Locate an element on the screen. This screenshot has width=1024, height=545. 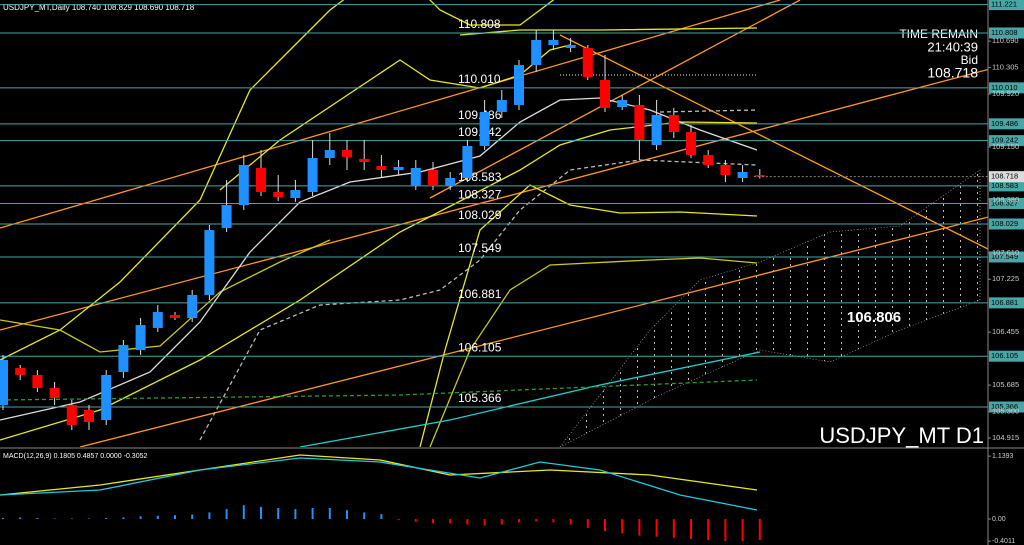
level-label: 110.808 is located at coordinates (479, 24).